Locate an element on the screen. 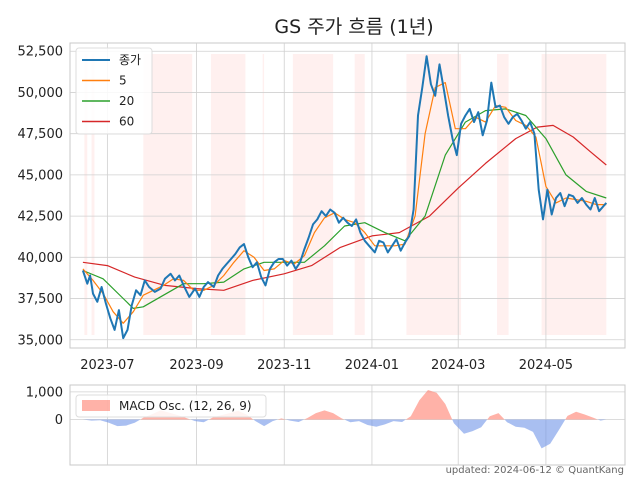 The height and width of the screenshot is (480, 640). legend-label: 20 is located at coordinates (126, 101).